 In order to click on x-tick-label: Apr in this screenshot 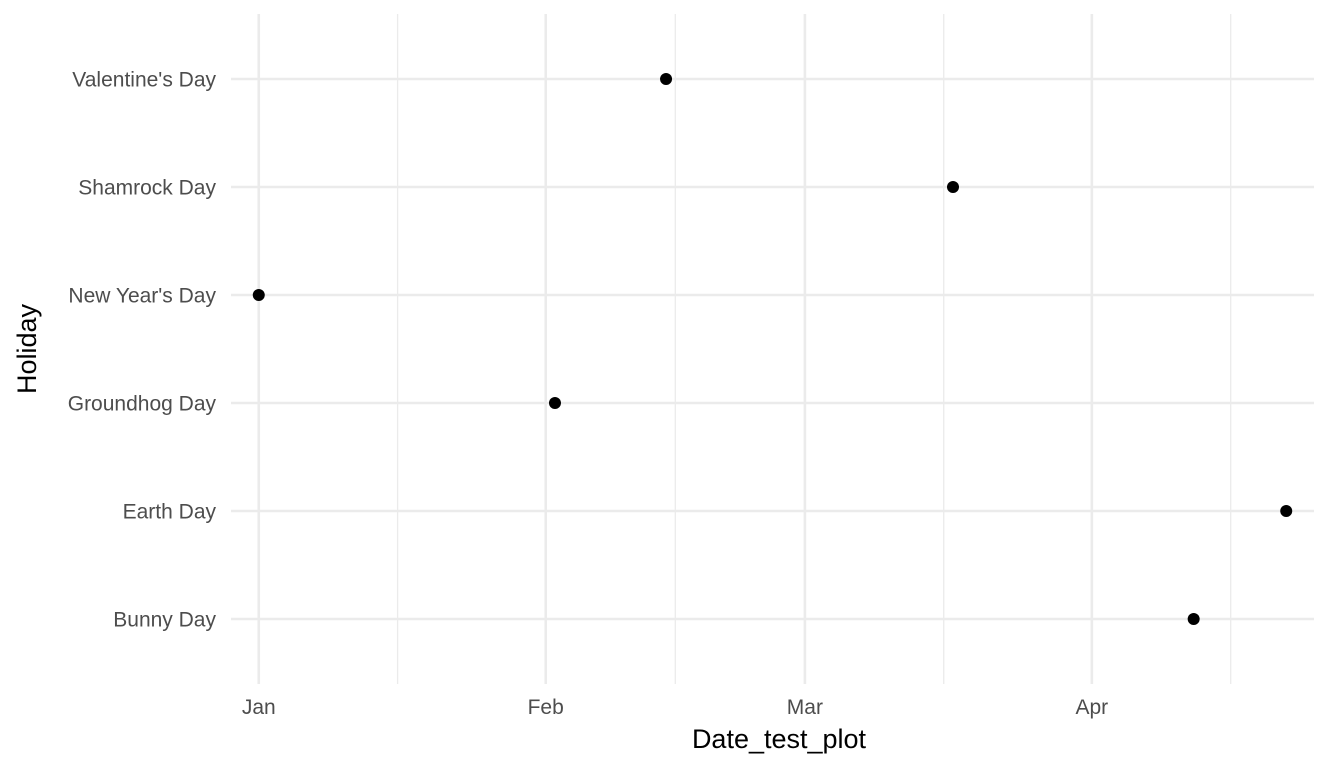, I will do `click(1092, 707)`.